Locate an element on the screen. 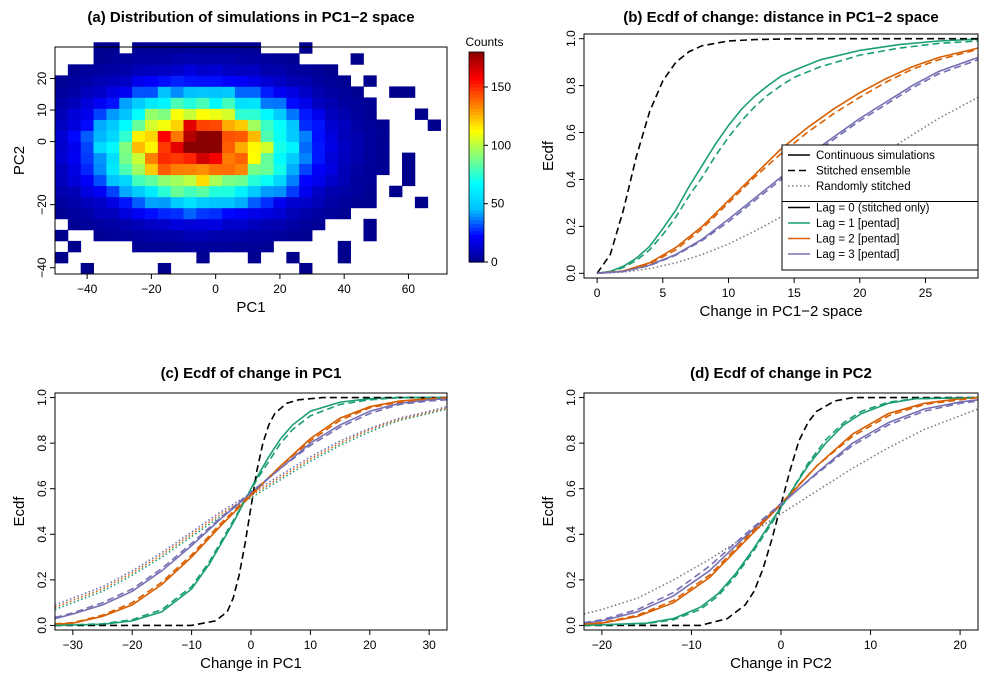 The width and height of the screenshot is (988, 682). y-tick-label: 0.6 is located at coordinates (571, 132).